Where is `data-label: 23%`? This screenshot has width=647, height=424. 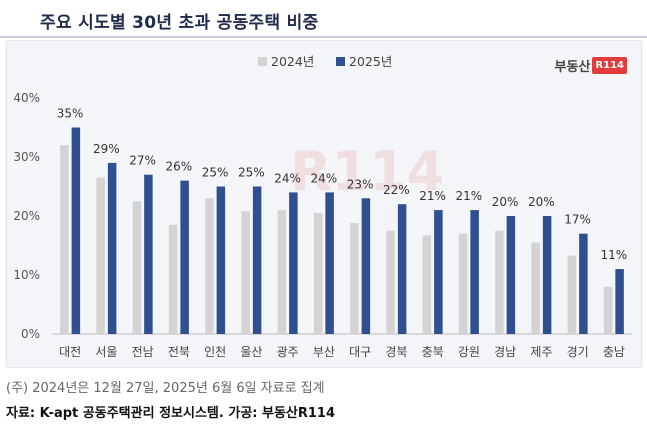 data-label: 23% is located at coordinates (360, 184).